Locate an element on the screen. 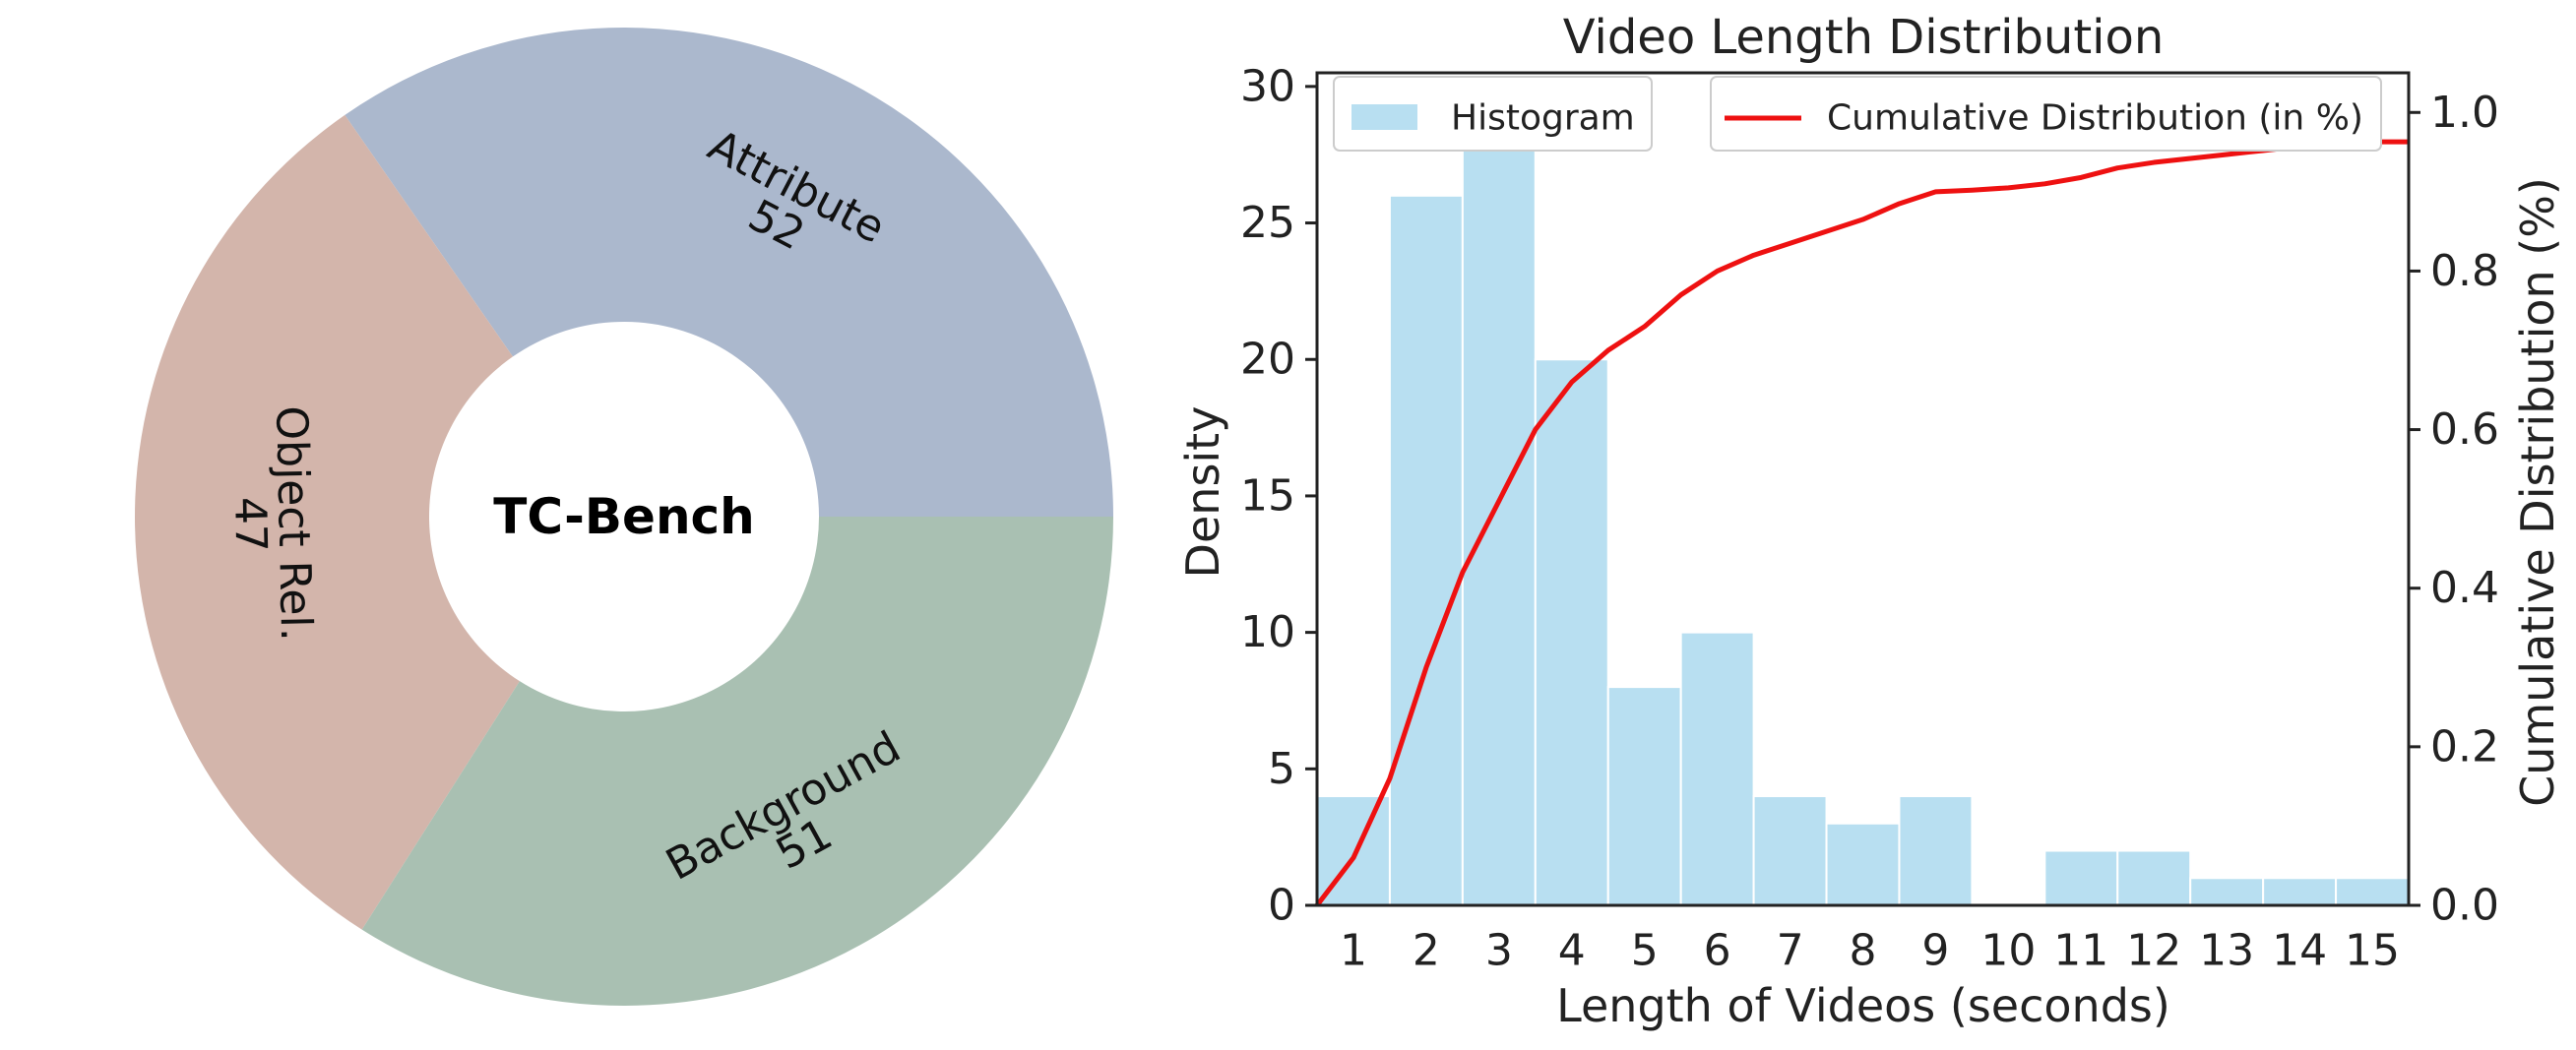 The height and width of the screenshot is (1050, 2576). legend-box-histogram is located at coordinates (1493, 114).